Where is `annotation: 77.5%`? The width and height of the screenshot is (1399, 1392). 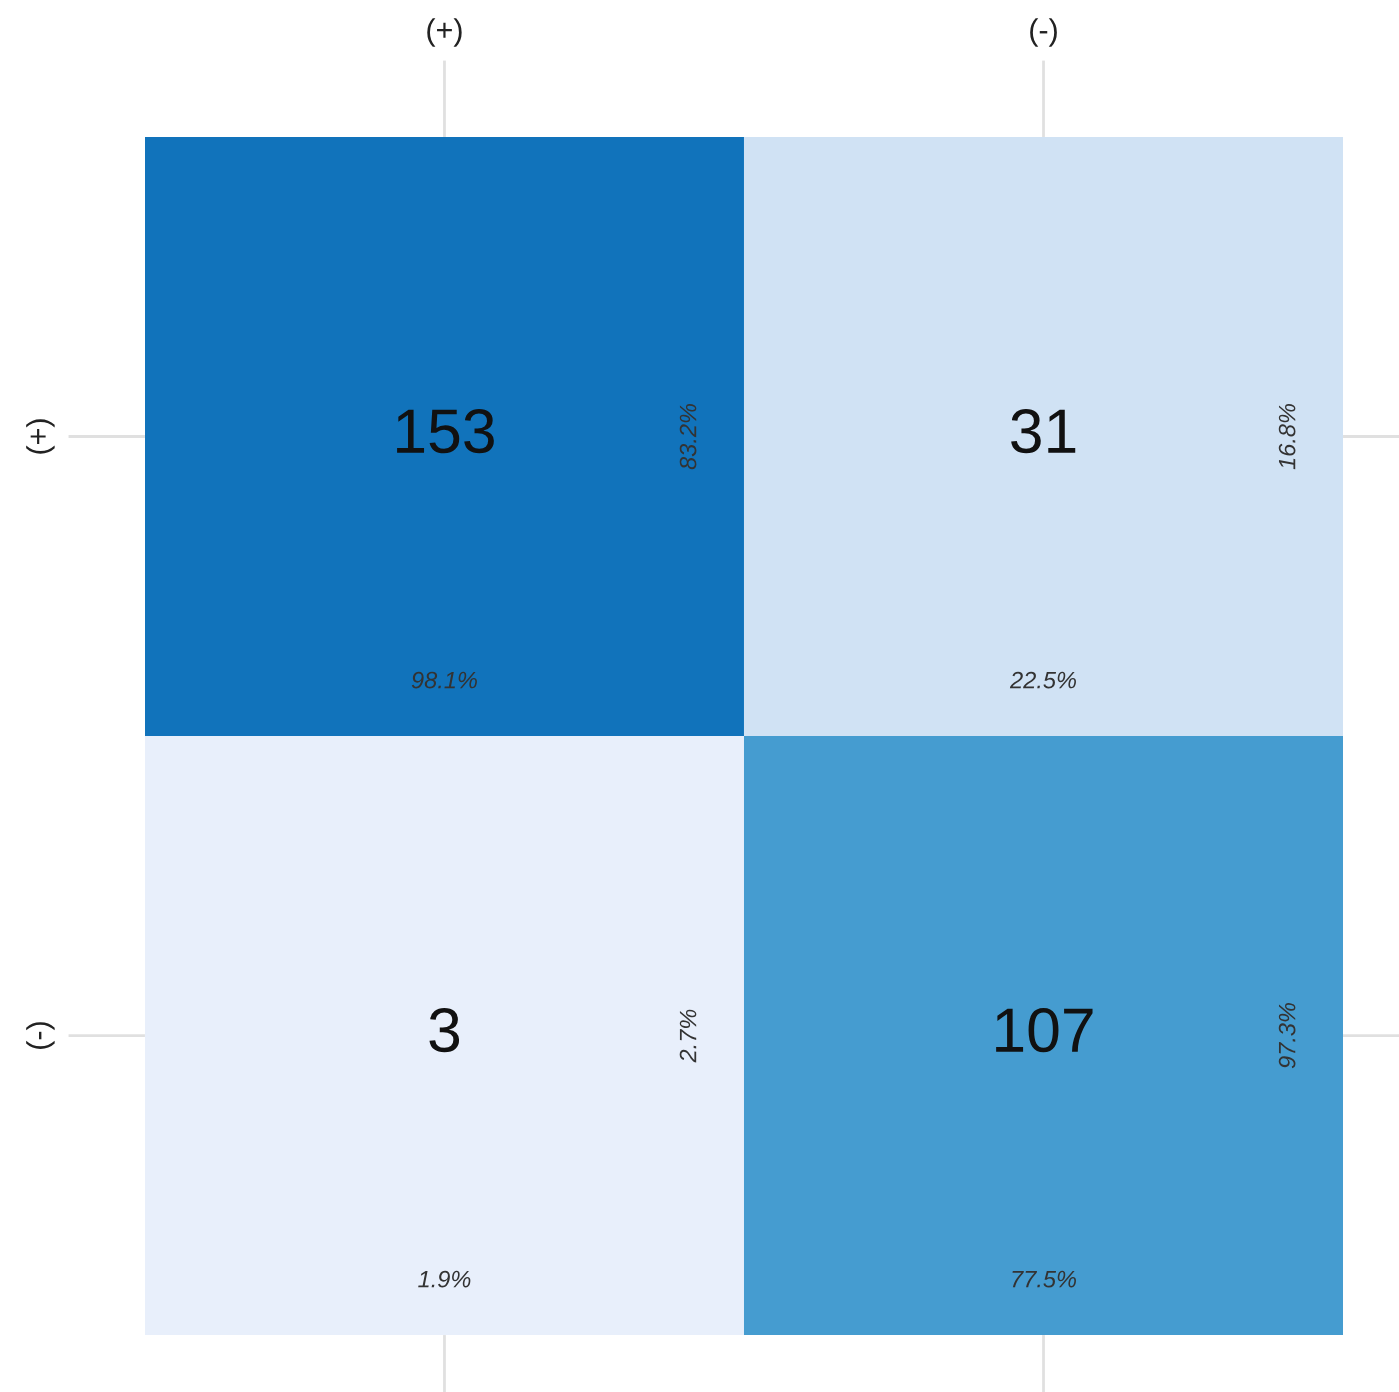
annotation: 77.5% is located at coordinates (1044, 1279).